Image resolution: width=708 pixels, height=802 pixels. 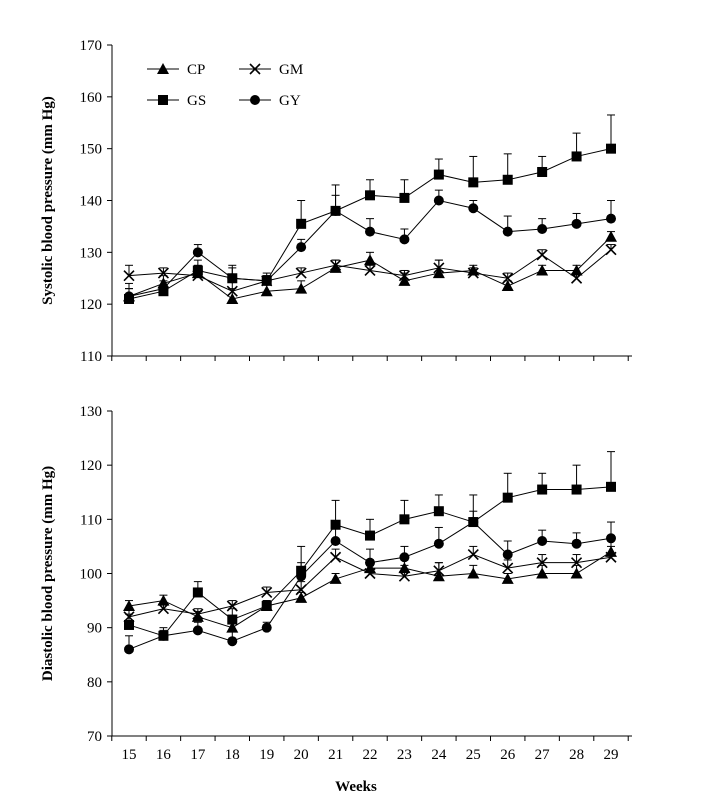 What do you see at coordinates (91, 46) in the screenshot?
I see `y-tick-label: 170` at bounding box center [91, 46].